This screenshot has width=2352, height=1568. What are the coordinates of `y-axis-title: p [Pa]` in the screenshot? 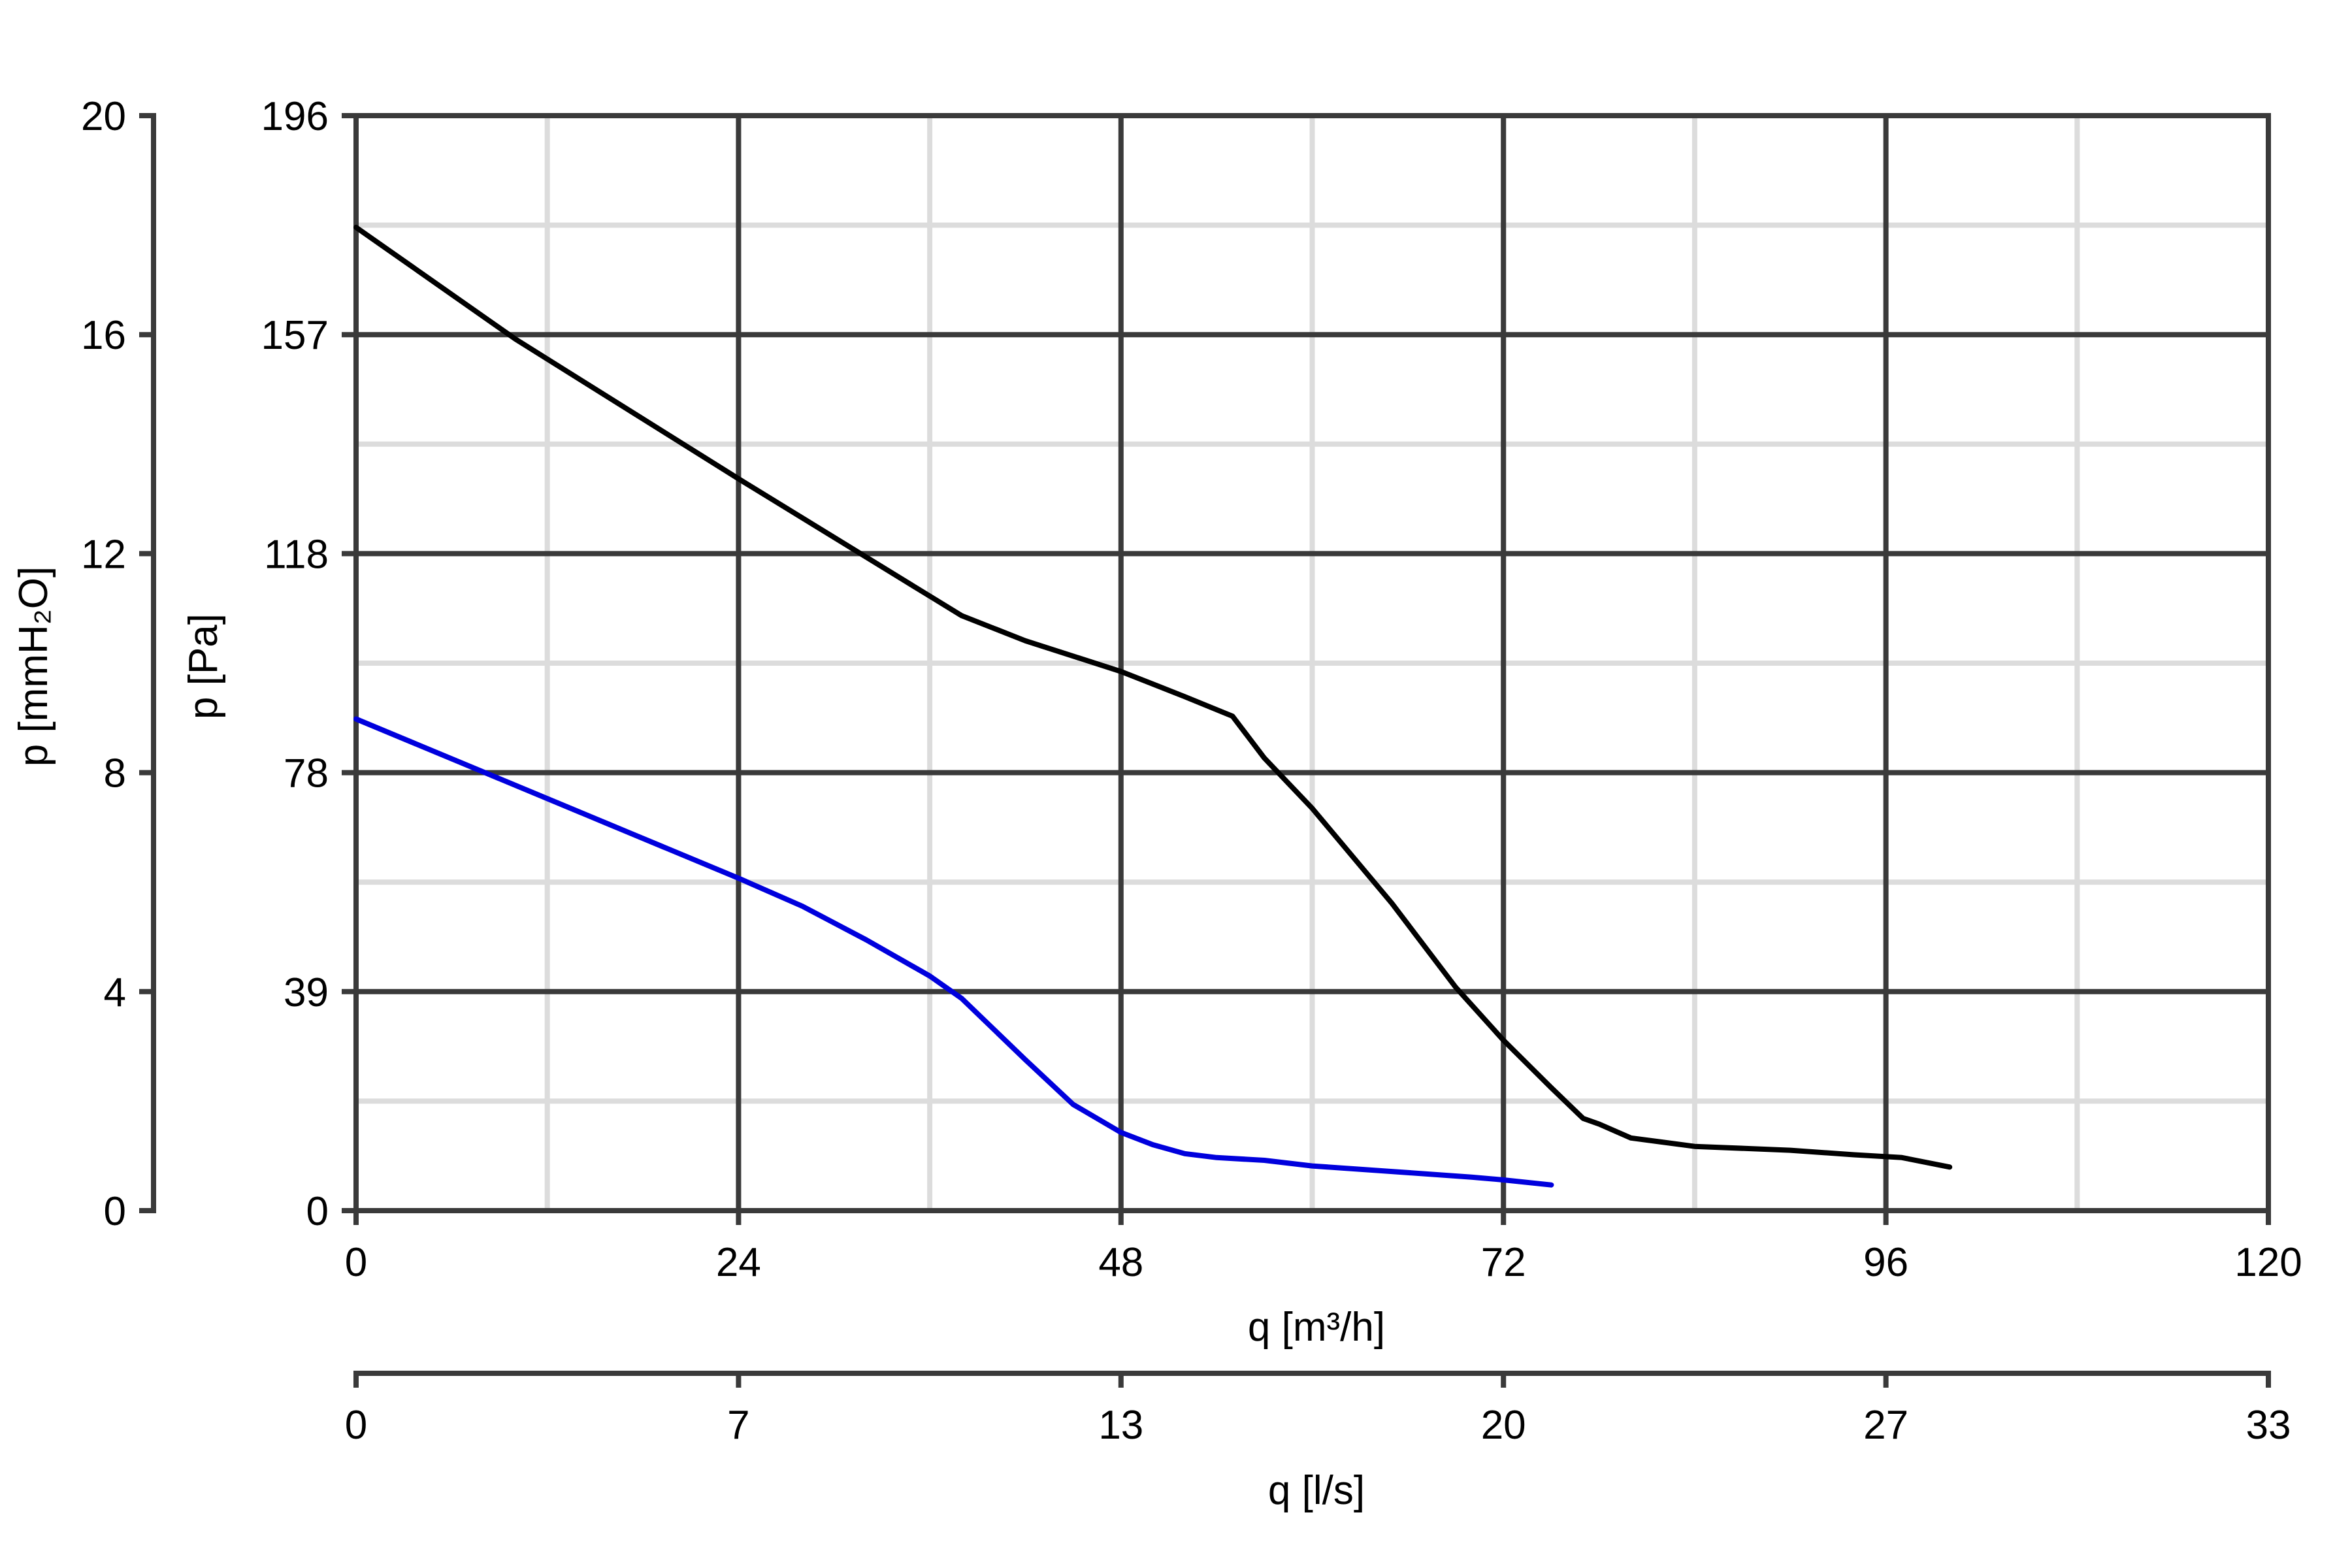 It's located at (203, 666).